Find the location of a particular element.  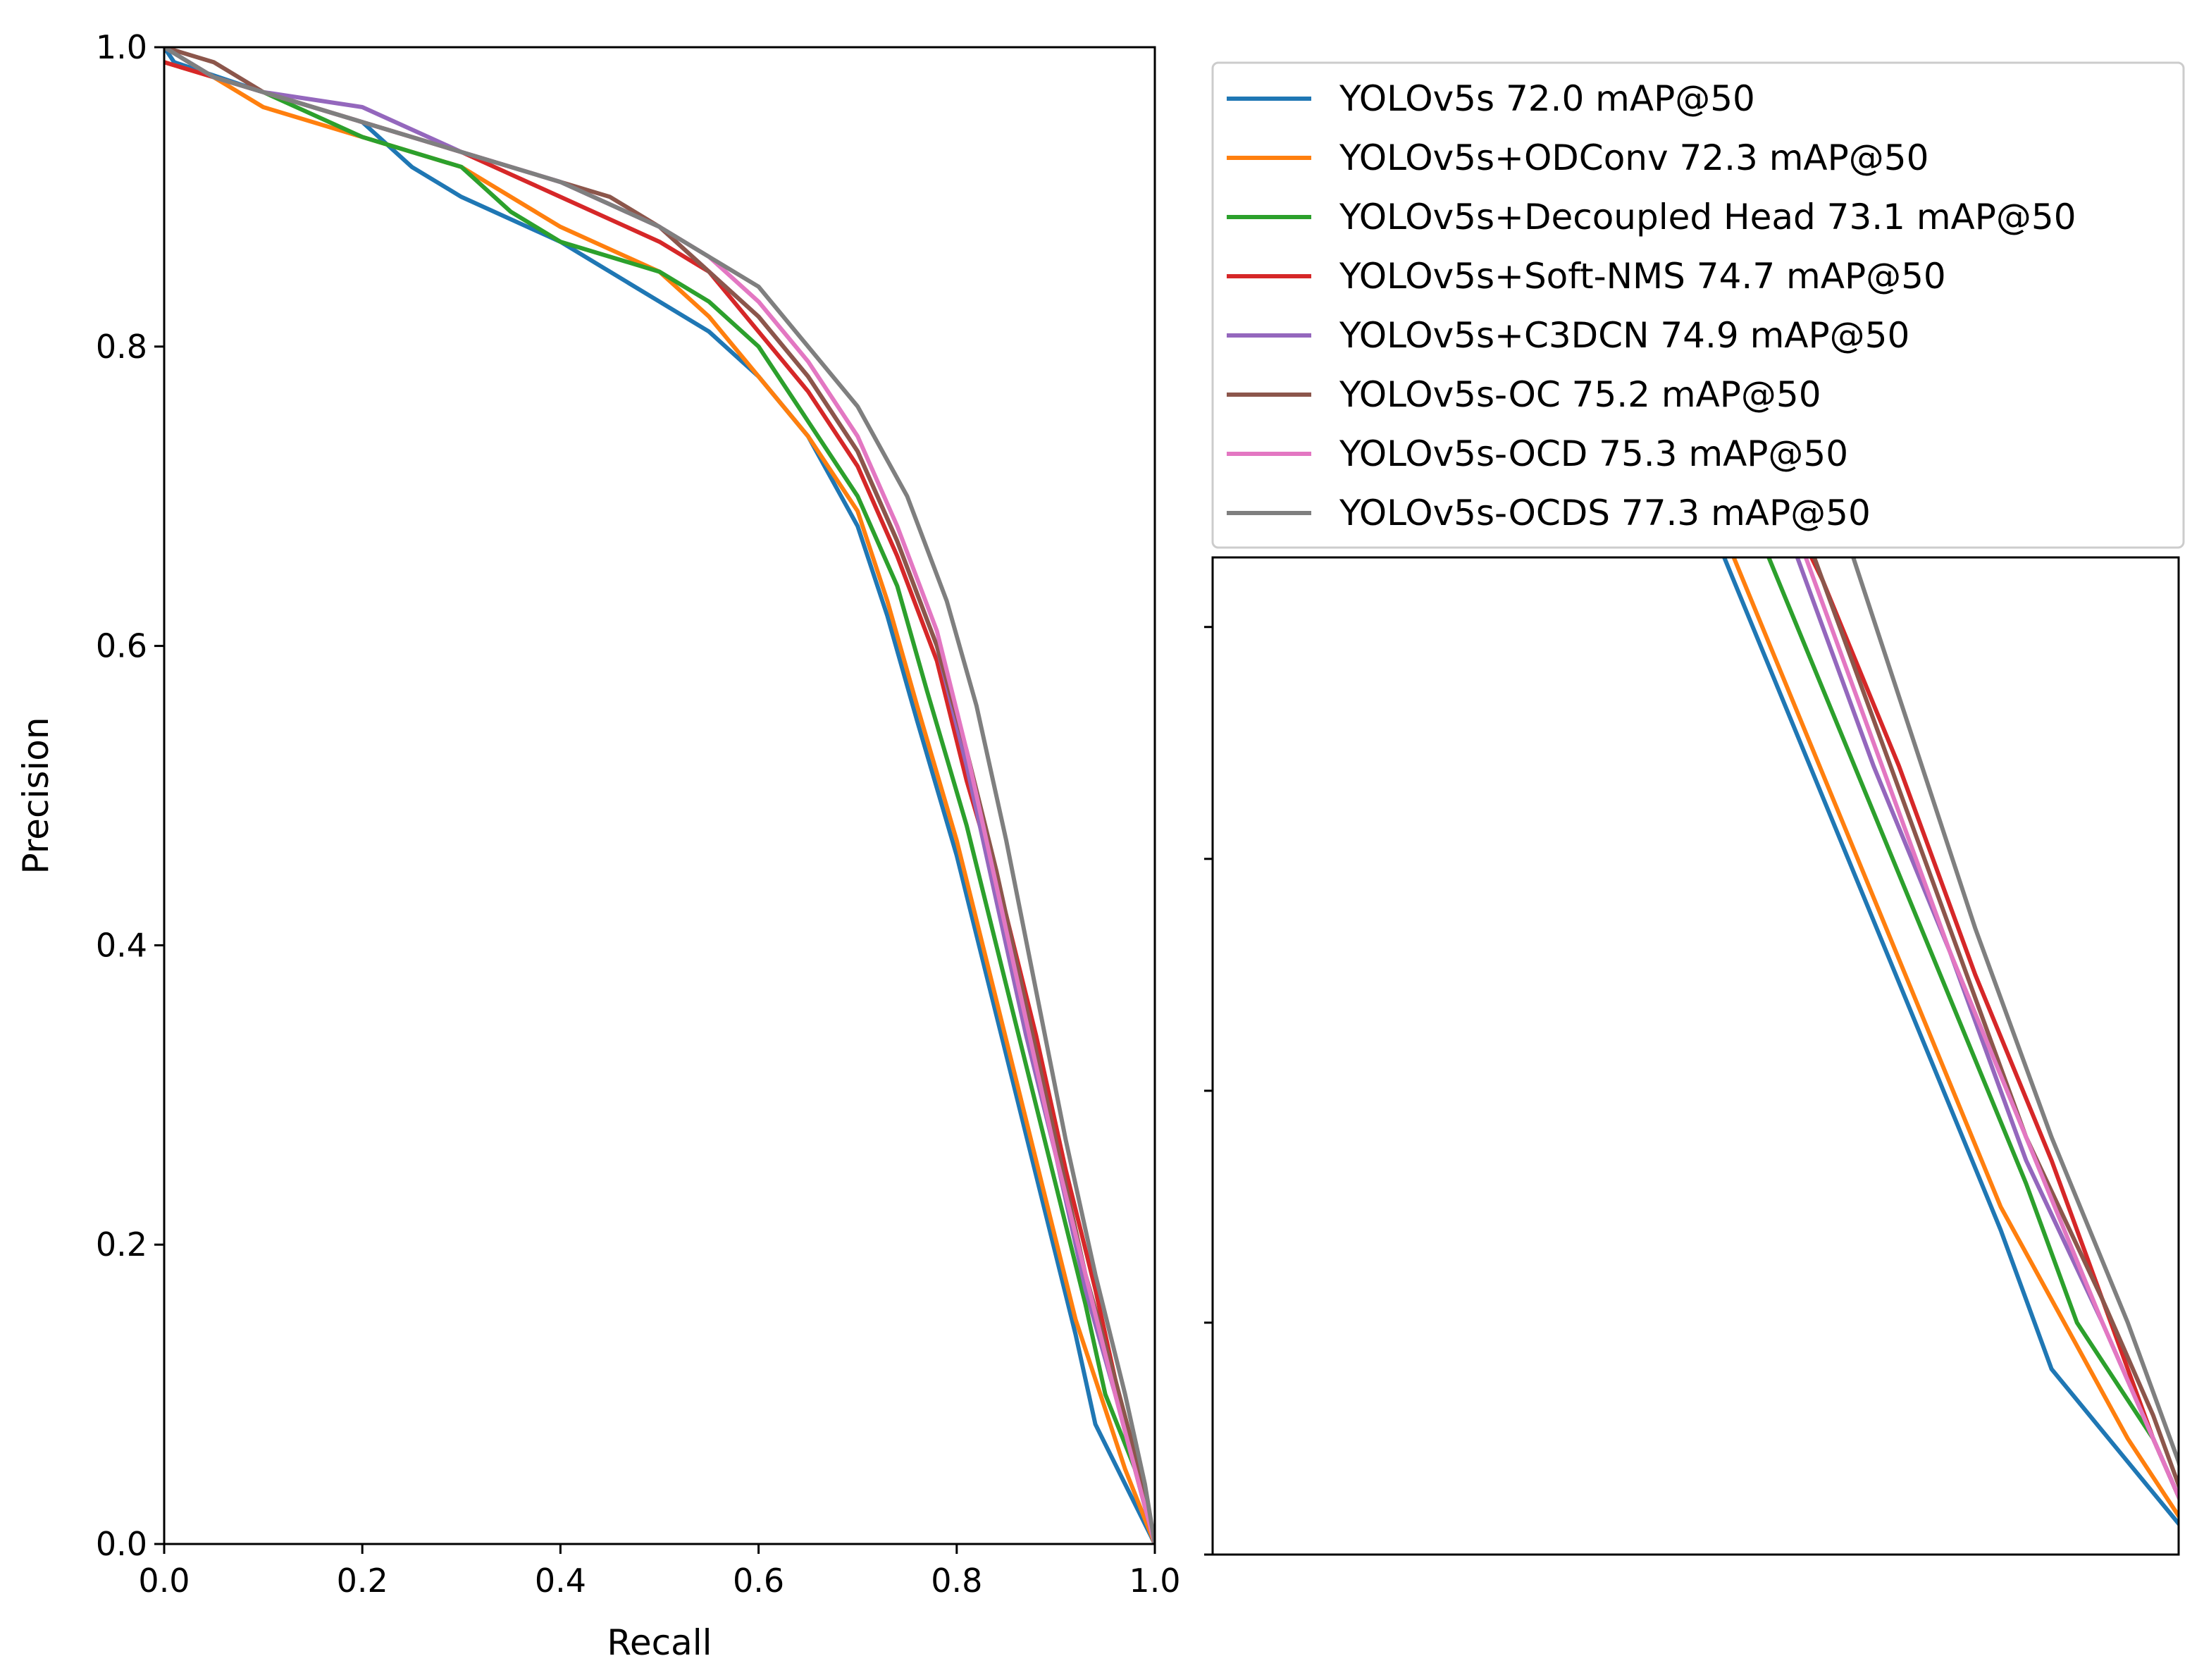

legend-label-yolov5s-72-0-map-50: YOLOv5s 72.0 mAP@50 is located at coordinates (1547, 99).